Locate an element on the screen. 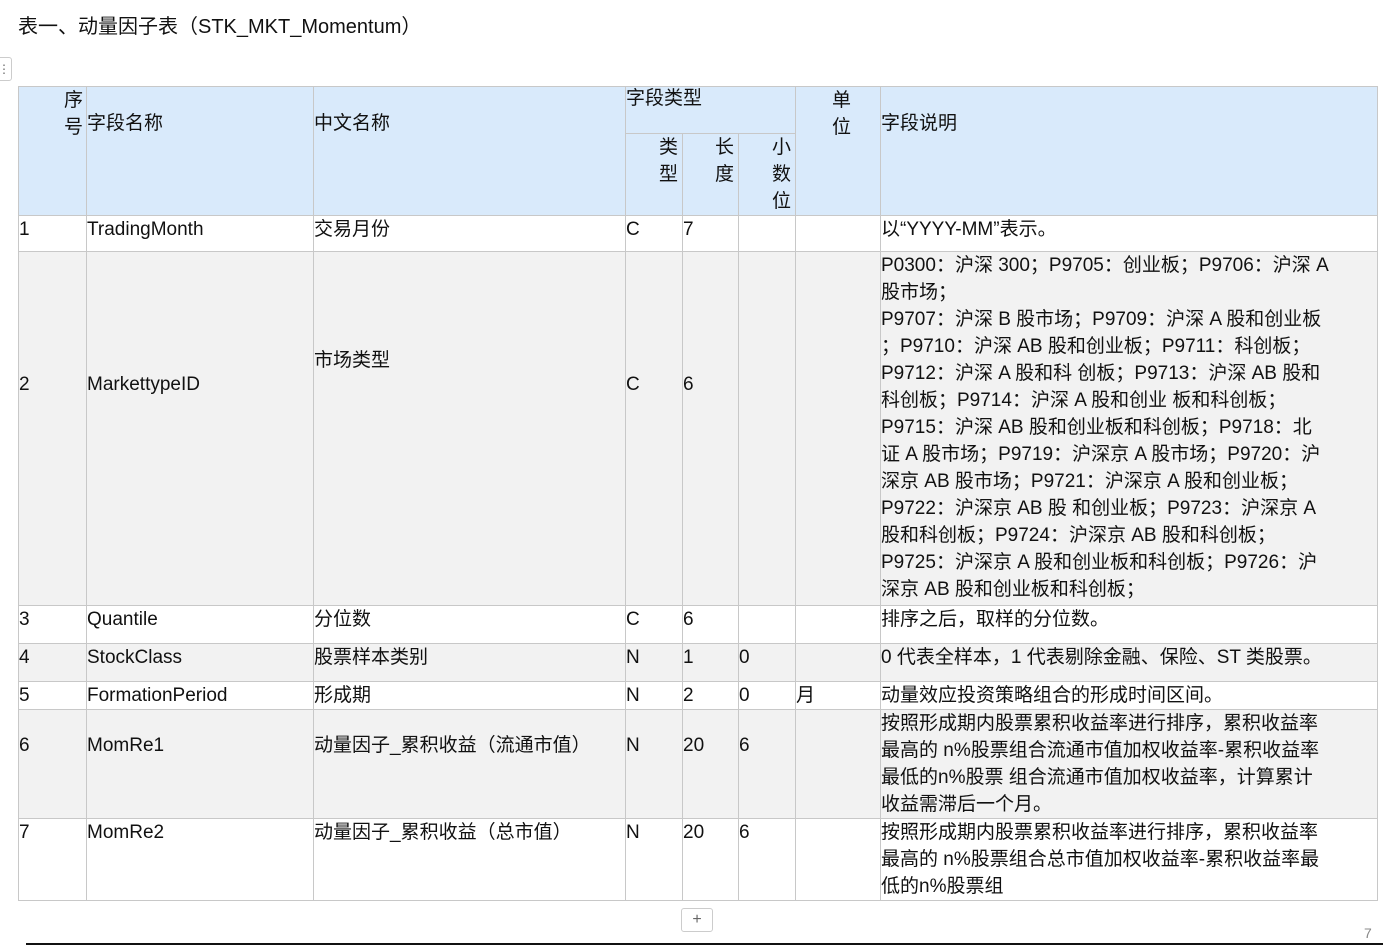 The height and width of the screenshot is (947, 1383). desc-line: 收益需滞后一个月。 is located at coordinates (967, 804).